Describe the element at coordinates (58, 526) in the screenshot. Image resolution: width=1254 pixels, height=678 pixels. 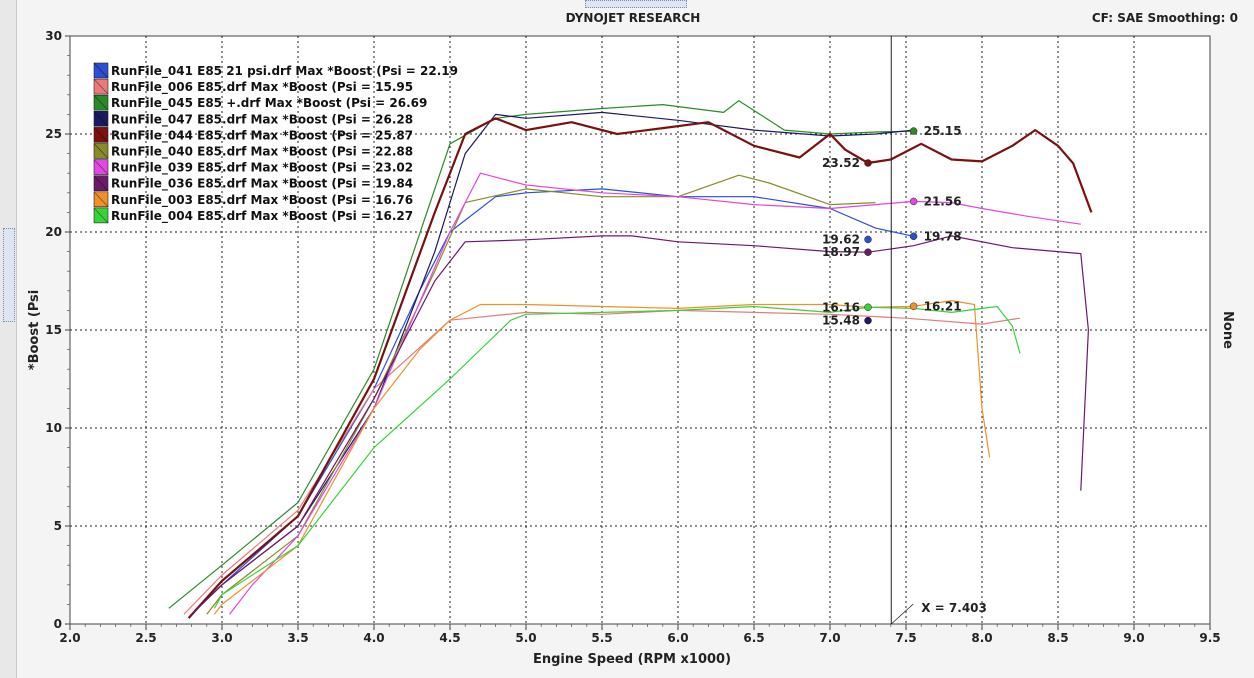
I see `y-tick-label: 5` at that location.